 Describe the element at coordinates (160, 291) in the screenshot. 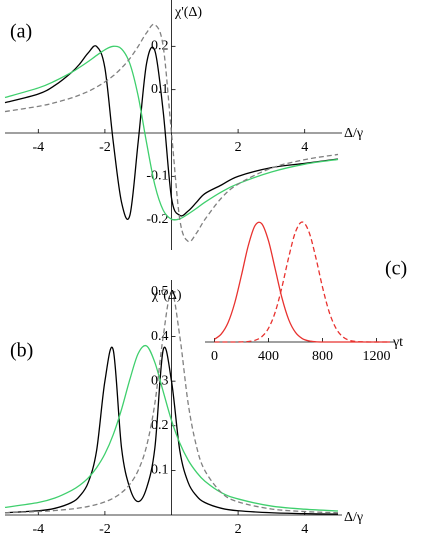

I see `y-tick-label: 0.5` at that location.